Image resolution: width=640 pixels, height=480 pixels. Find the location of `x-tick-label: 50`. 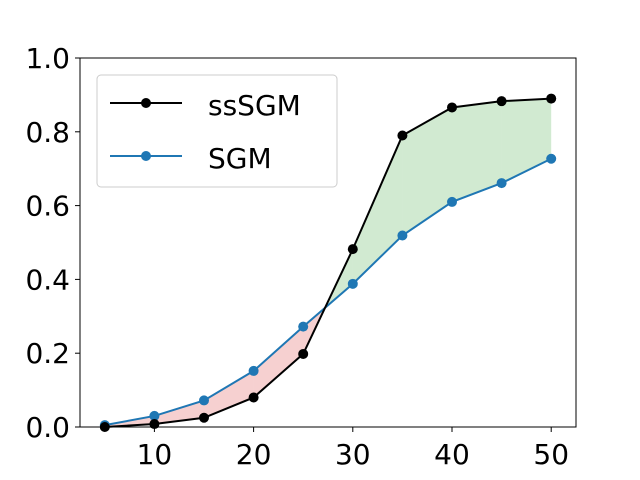

x-tick-label: 50 is located at coordinates (551, 454).